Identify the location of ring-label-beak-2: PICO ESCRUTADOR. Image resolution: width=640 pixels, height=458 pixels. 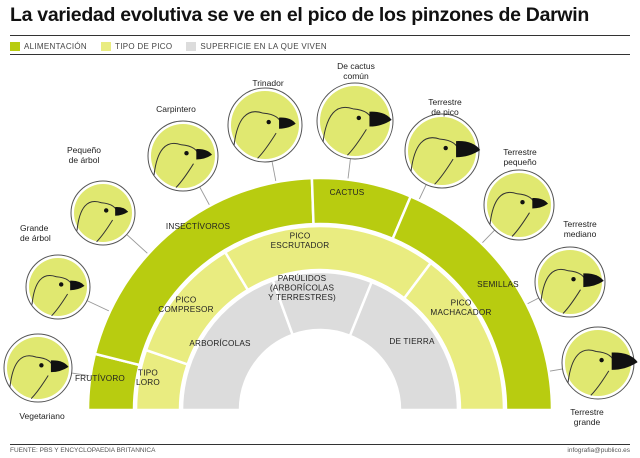
(300, 241).